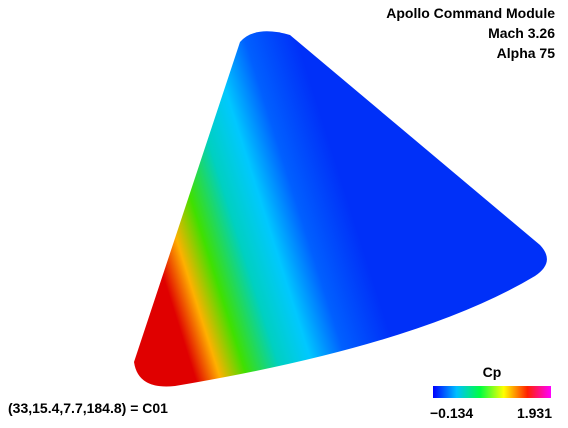  I want to click on colorbar-label: Cp, so click(492, 372).